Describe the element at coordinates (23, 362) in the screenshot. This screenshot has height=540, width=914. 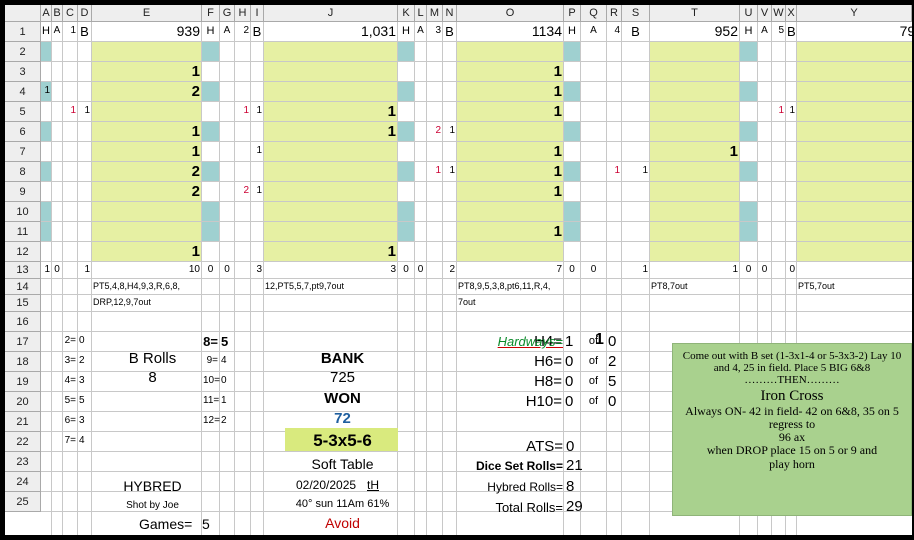
I see `row-header-18: 18` at that location.